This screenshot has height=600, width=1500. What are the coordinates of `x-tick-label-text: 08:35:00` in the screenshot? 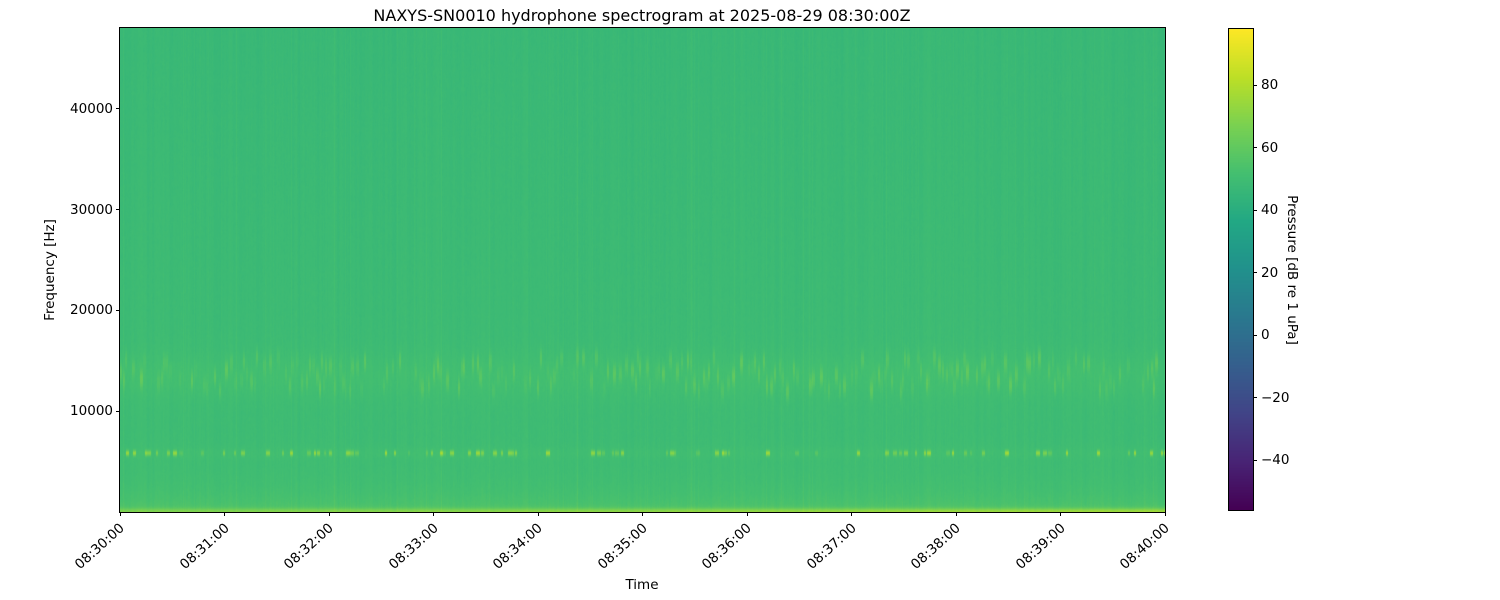 It's located at (622, 546).